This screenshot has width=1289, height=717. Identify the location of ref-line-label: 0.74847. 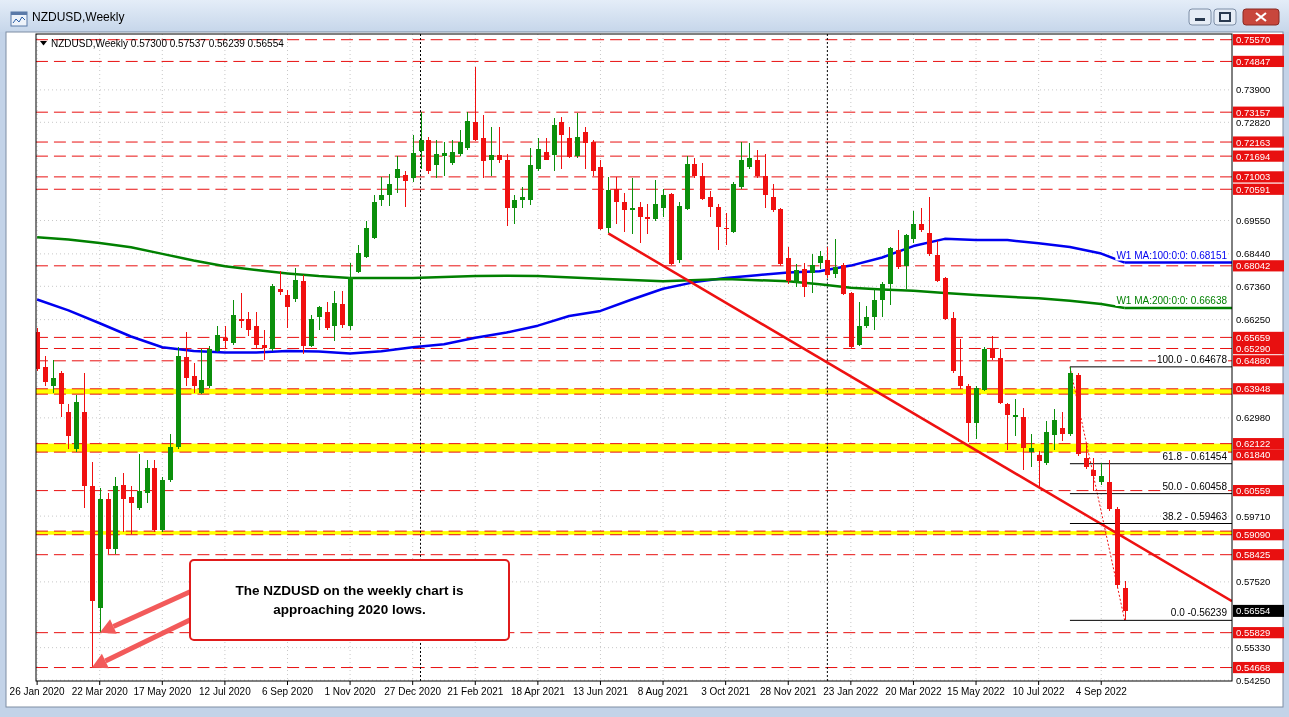
(1253, 61).